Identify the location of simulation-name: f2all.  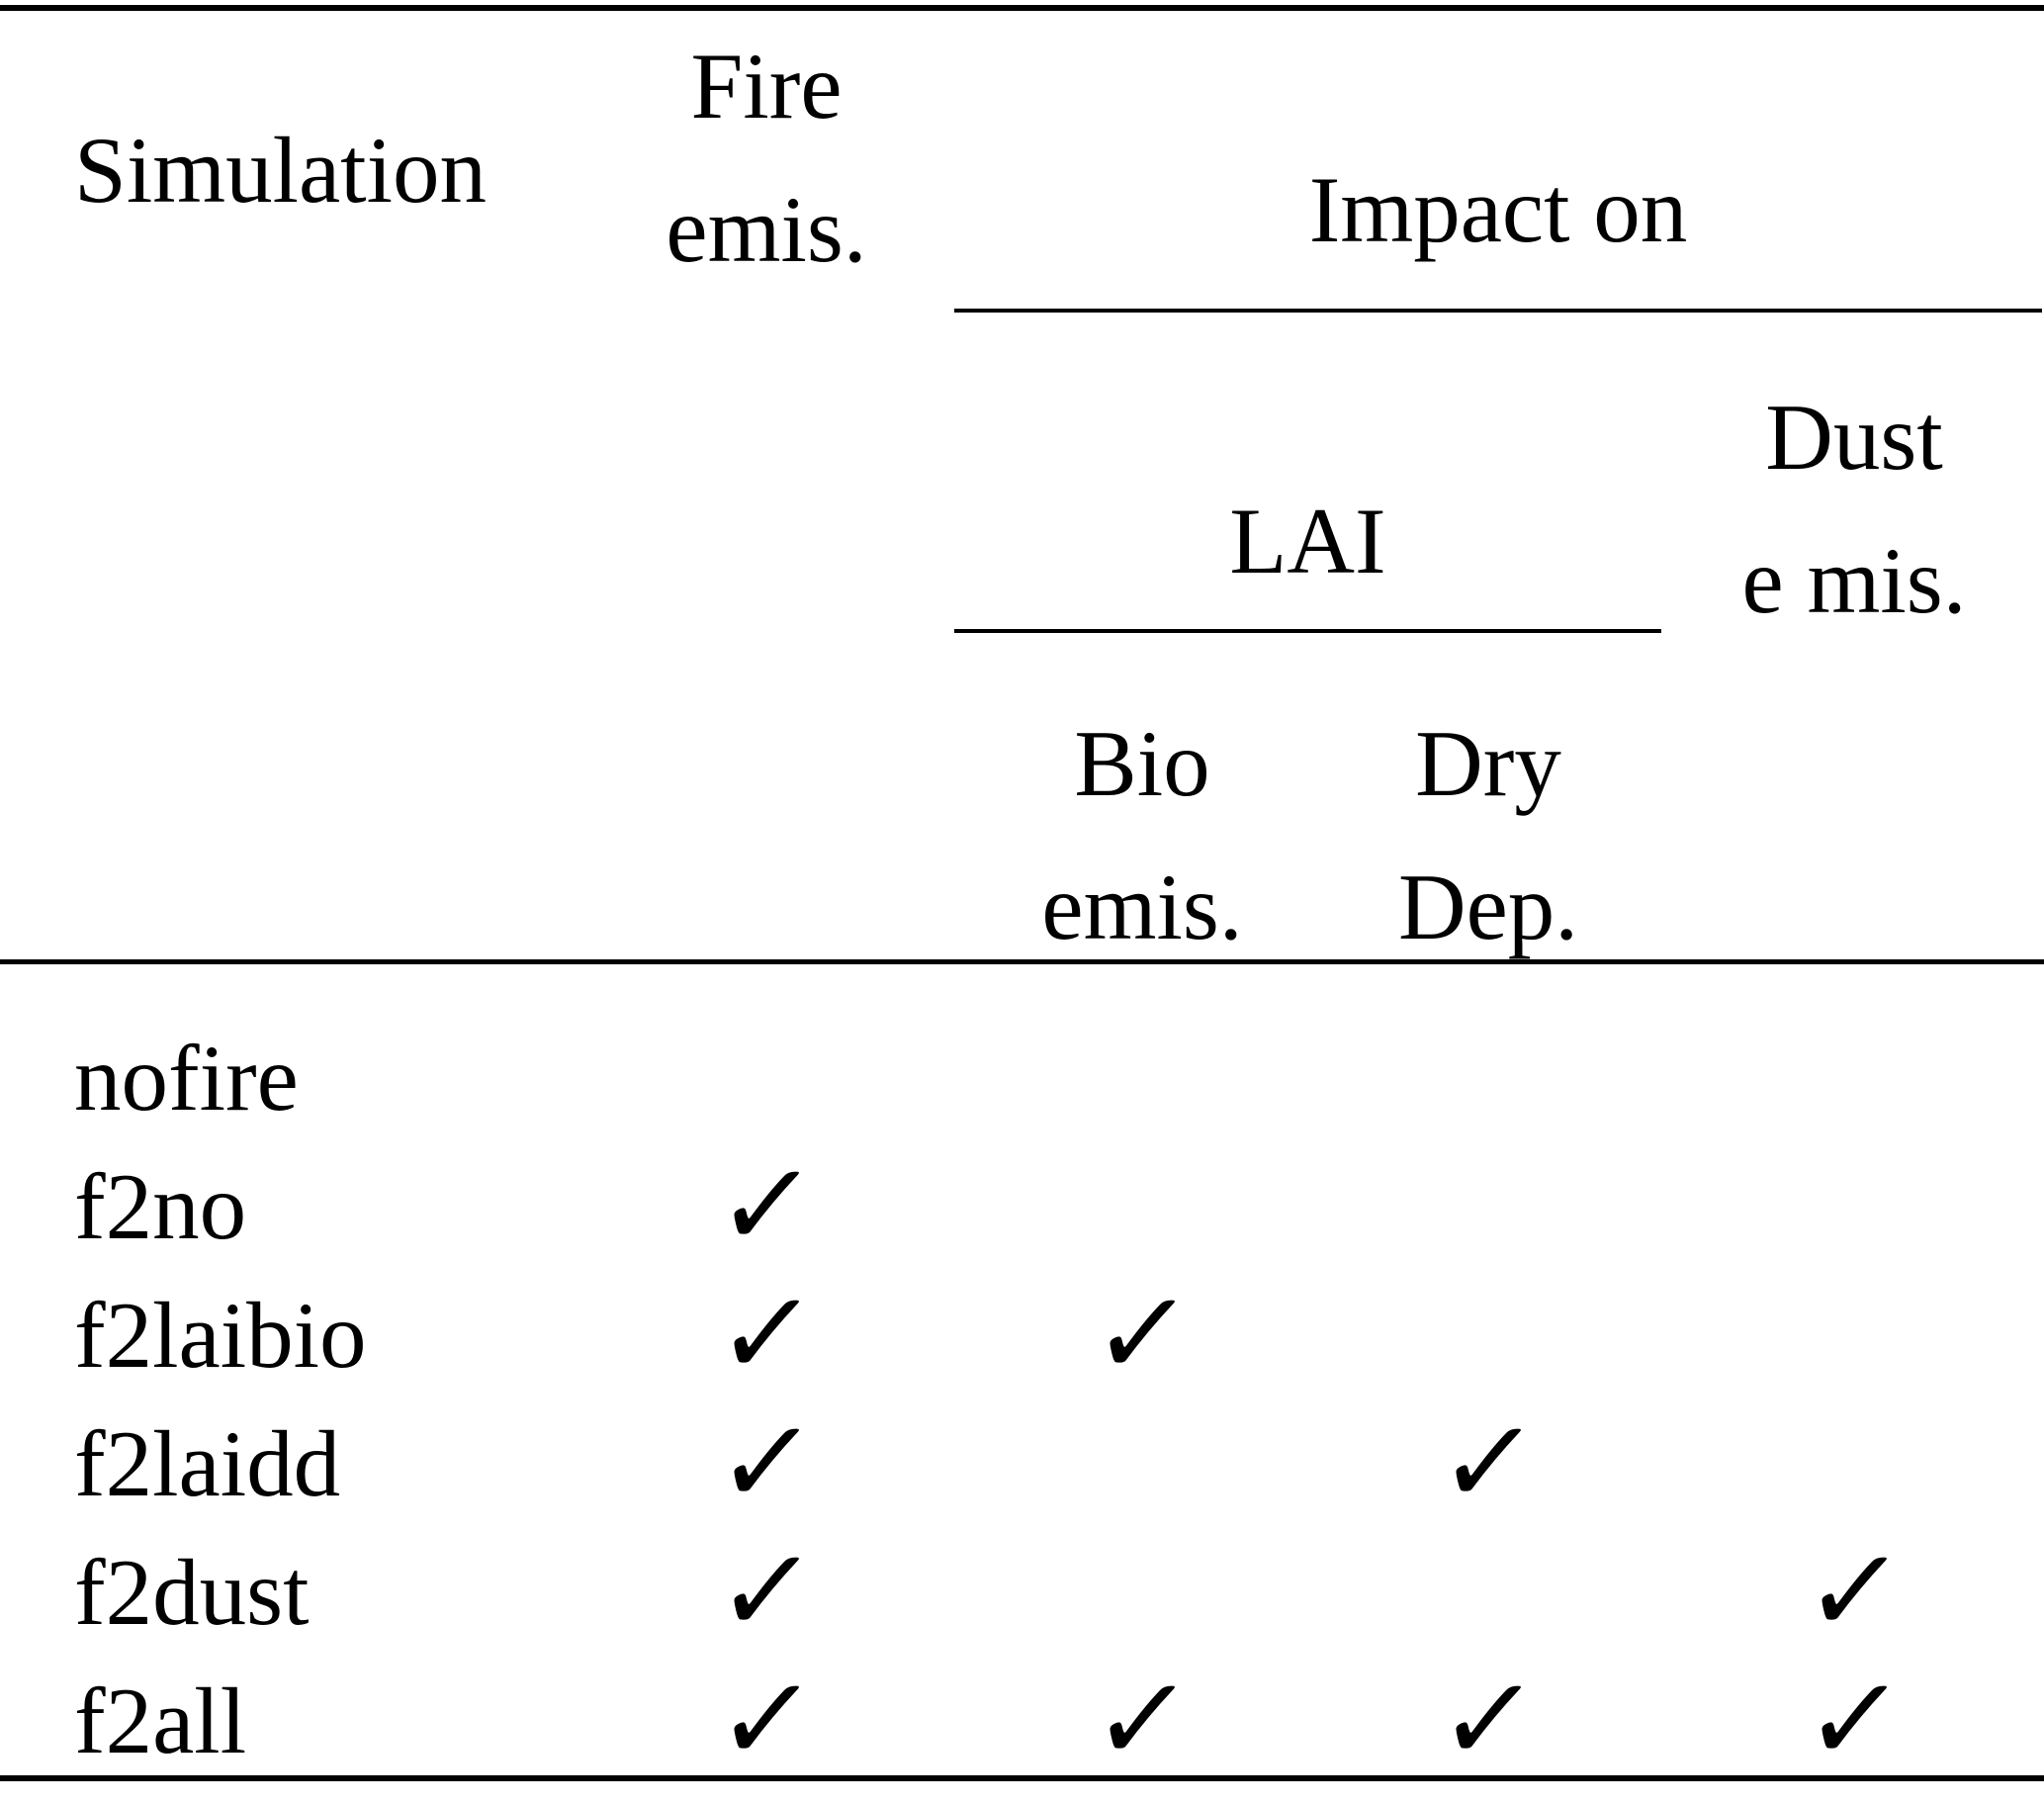
(160, 1721).